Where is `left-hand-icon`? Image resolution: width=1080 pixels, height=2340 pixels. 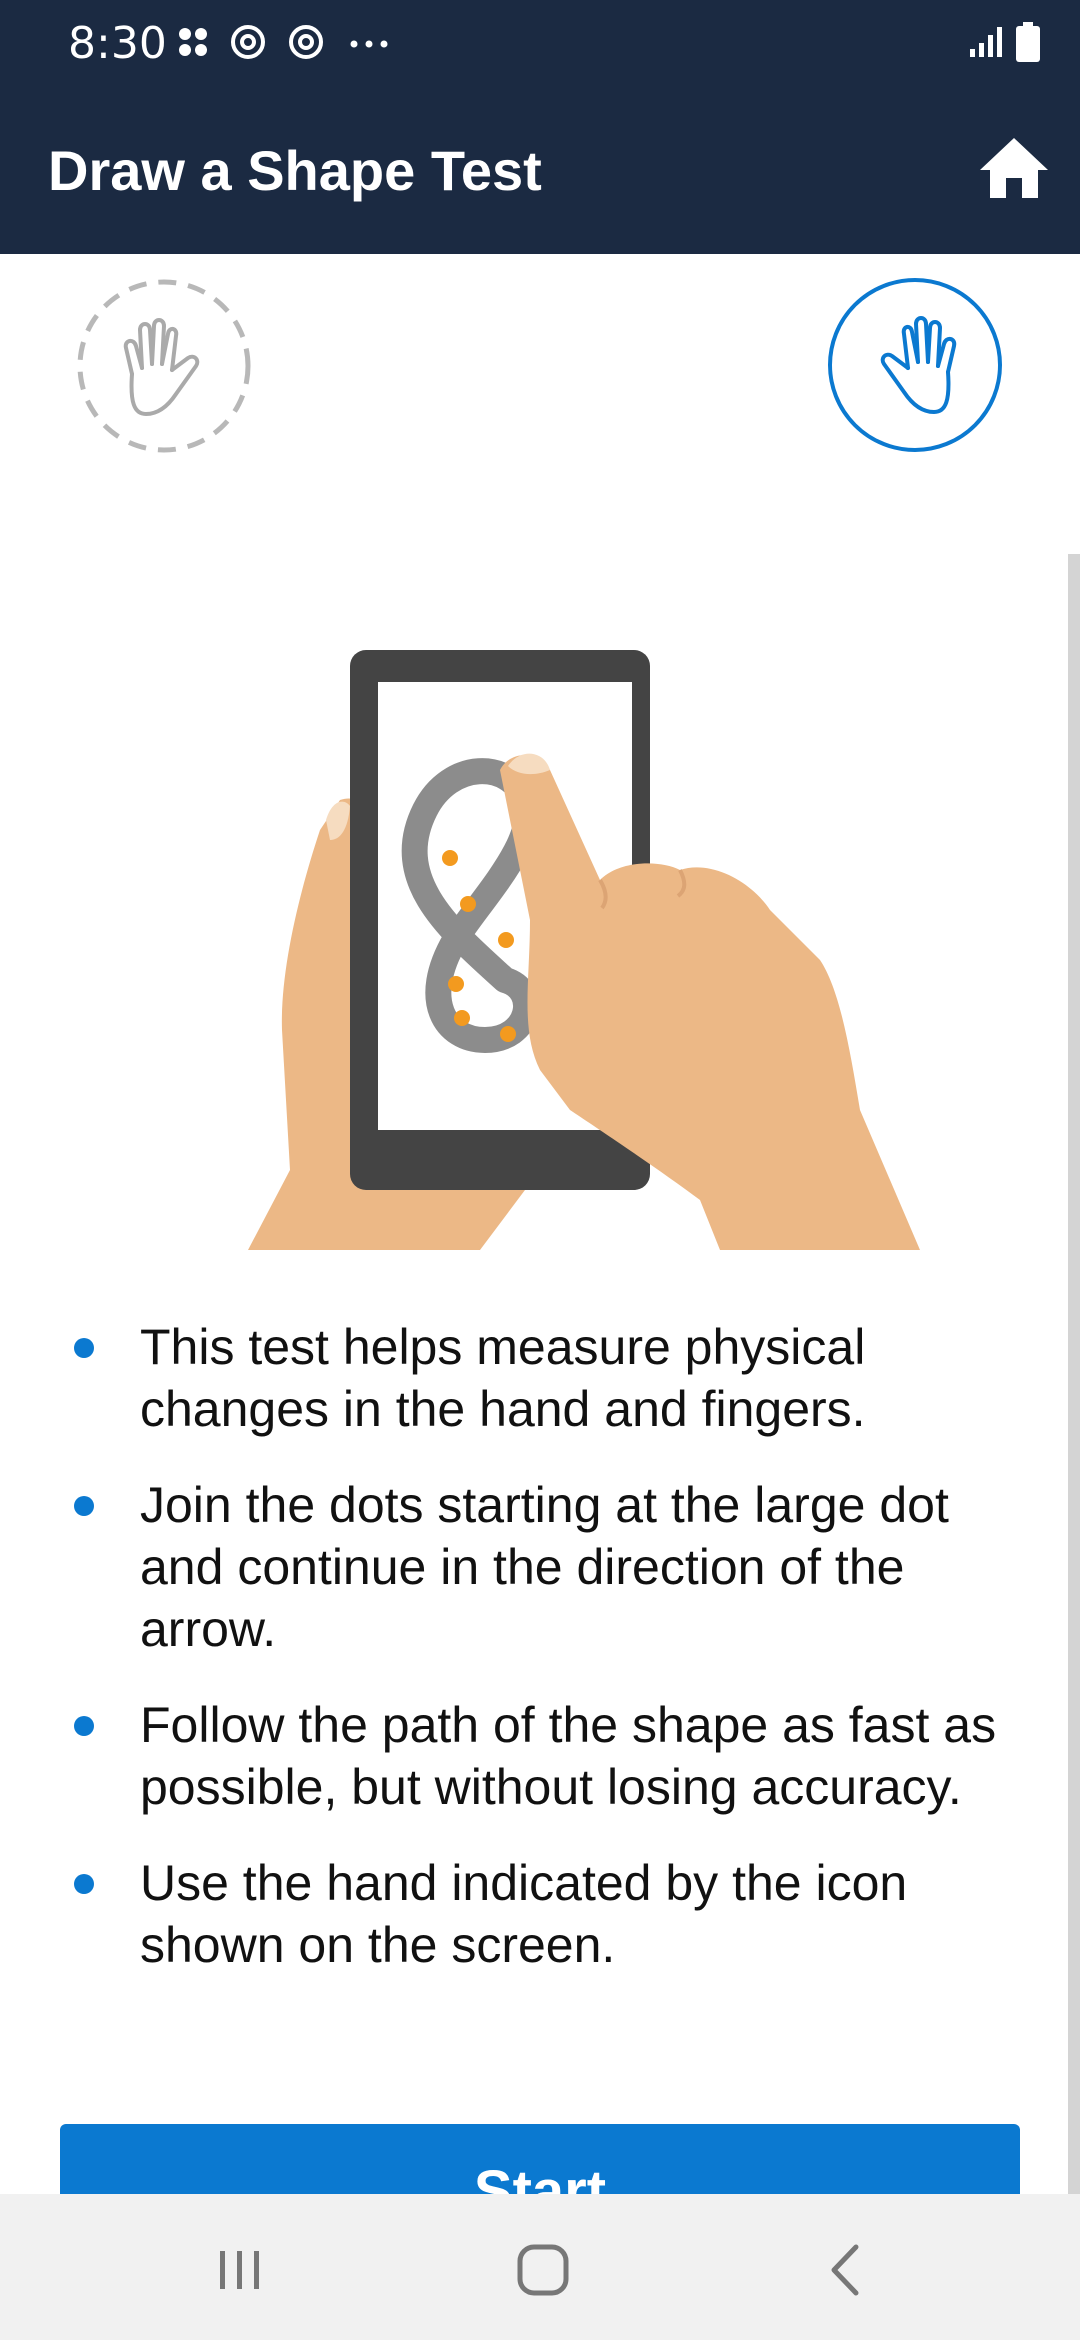 left-hand-icon is located at coordinates (164, 366).